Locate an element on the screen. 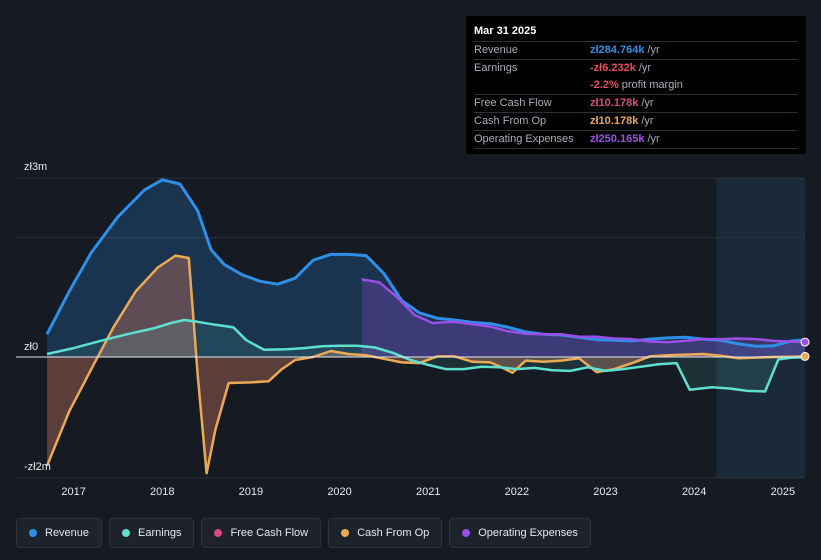 This screenshot has width=821, height=560. tooltip-row-margin: -2.2% profit margin is located at coordinates (636, 86).